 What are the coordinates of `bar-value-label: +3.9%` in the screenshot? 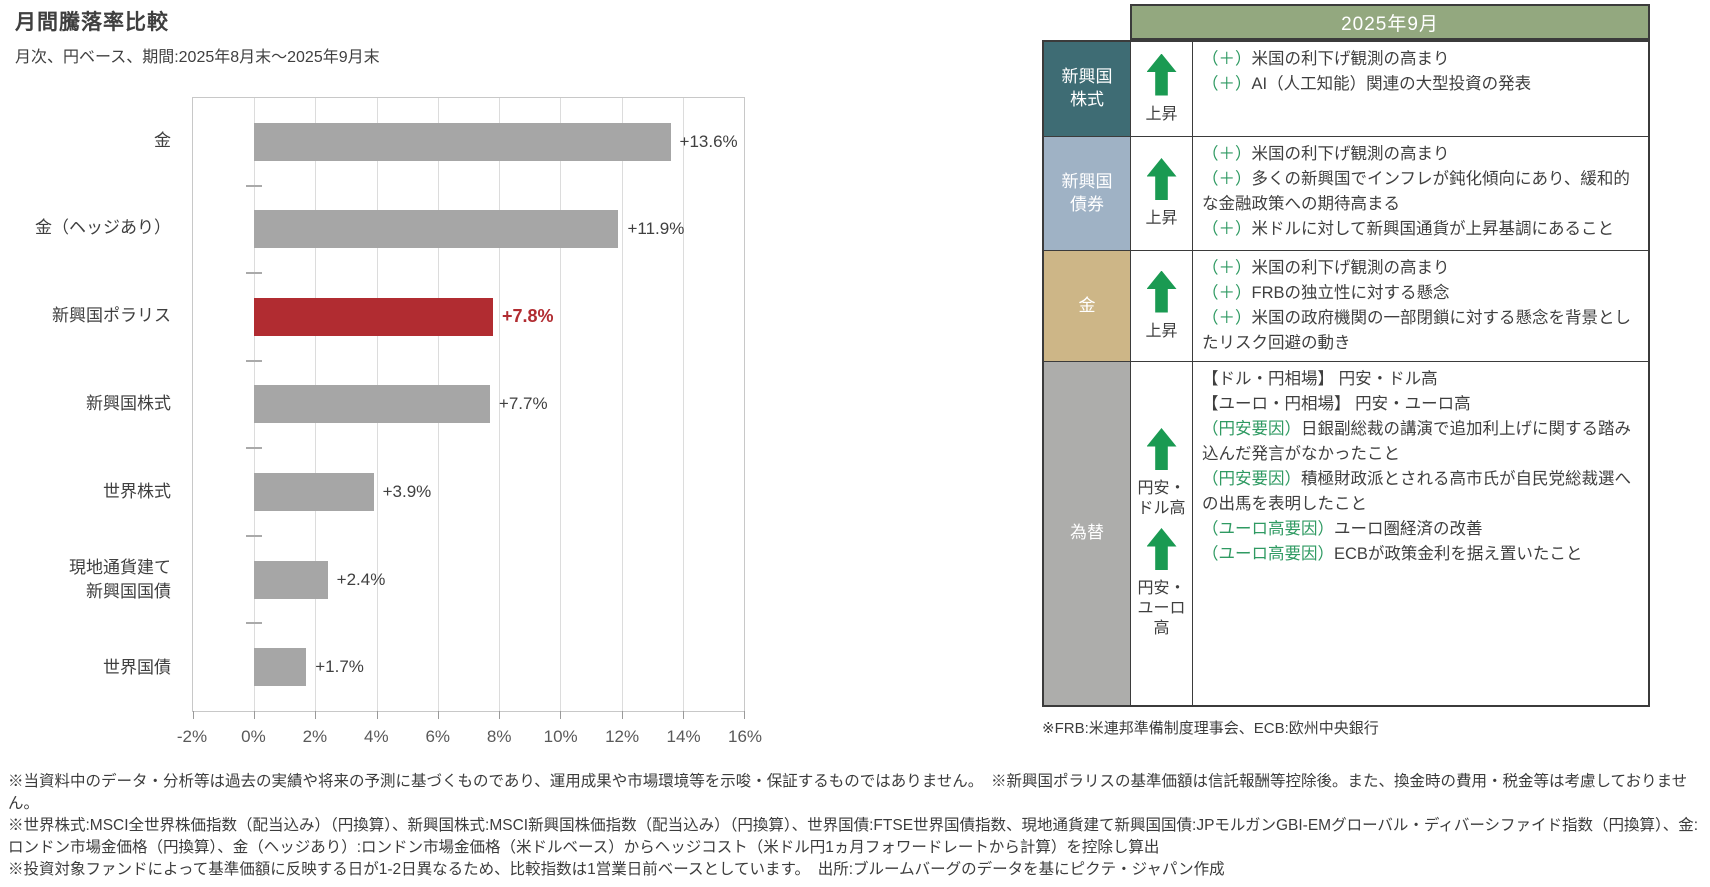 It's located at (407, 492).